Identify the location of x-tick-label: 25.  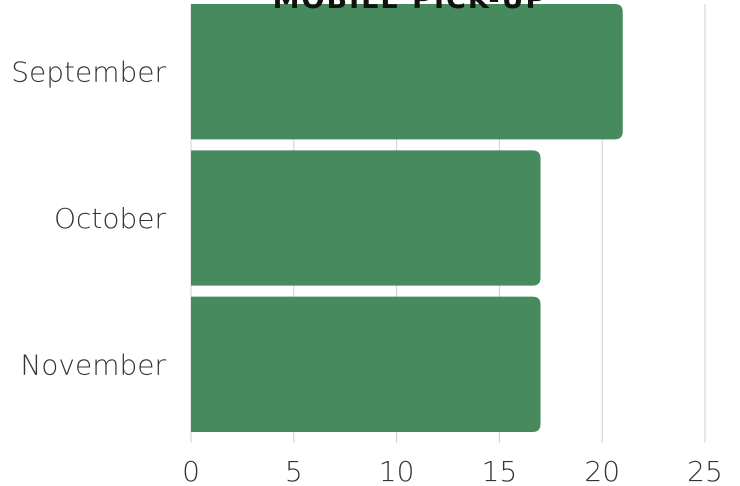
(705, 470).